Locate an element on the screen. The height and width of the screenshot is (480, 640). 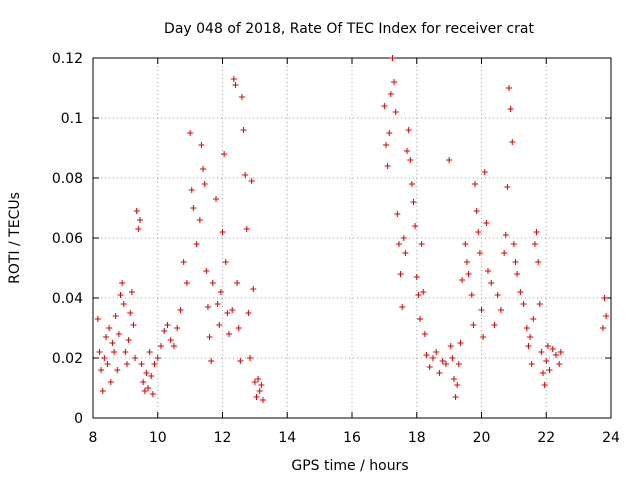
y-tick-label: 0.12 is located at coordinates (67, 59).